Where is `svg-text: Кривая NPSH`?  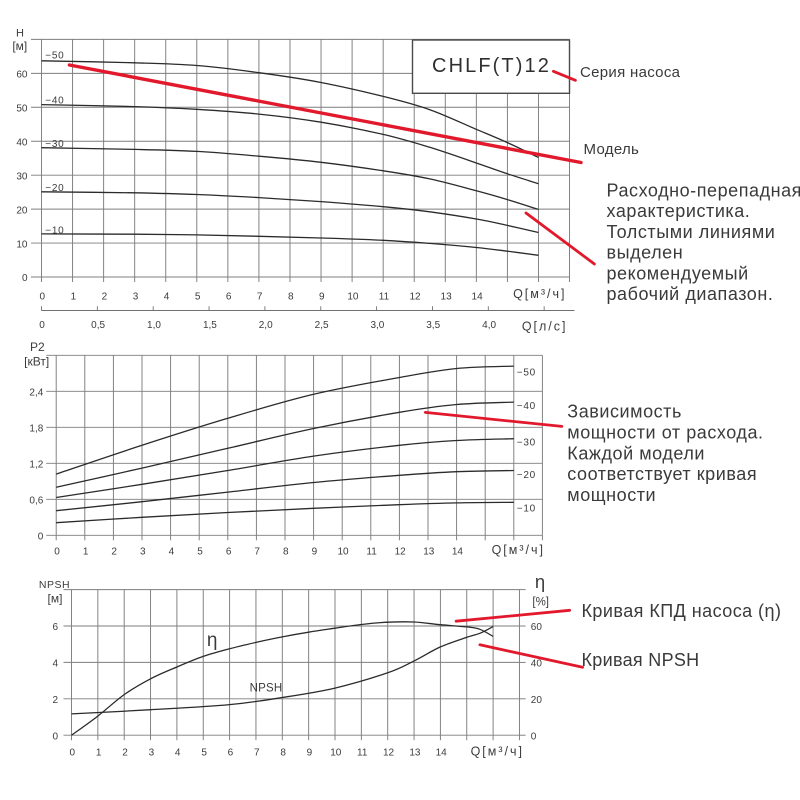 svg-text: Кривая NPSH is located at coordinates (641, 660).